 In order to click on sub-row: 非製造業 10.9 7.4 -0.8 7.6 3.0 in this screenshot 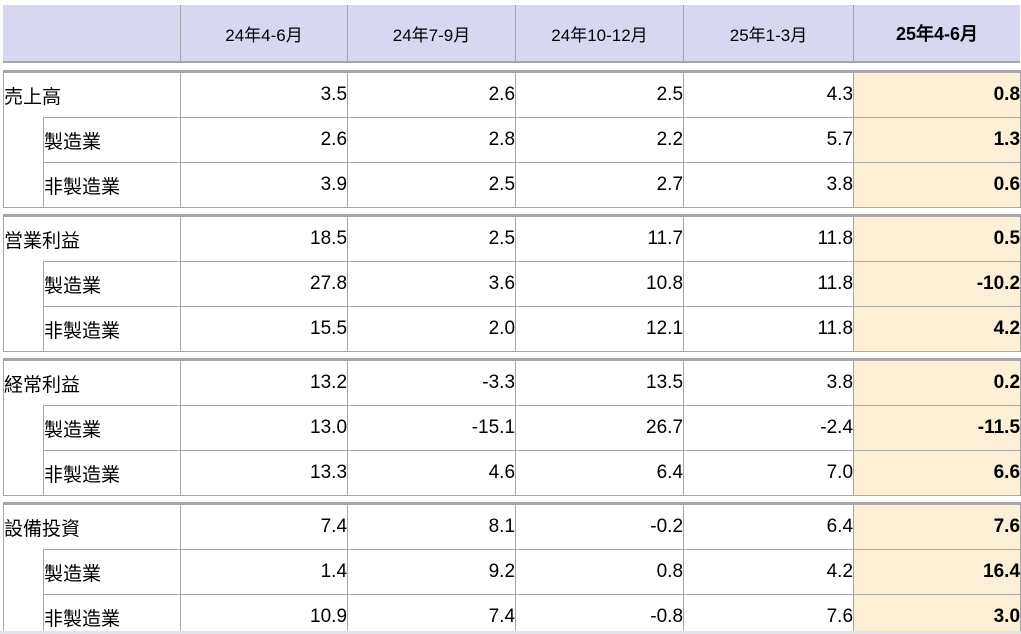, I will do `click(512, 614)`.